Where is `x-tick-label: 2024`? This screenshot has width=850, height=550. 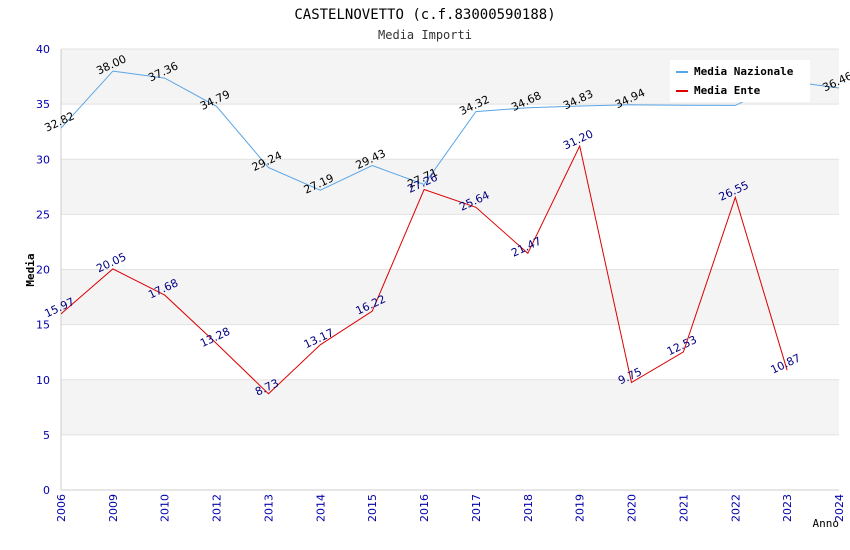 x-tick-label: 2024 is located at coordinates (839, 508).